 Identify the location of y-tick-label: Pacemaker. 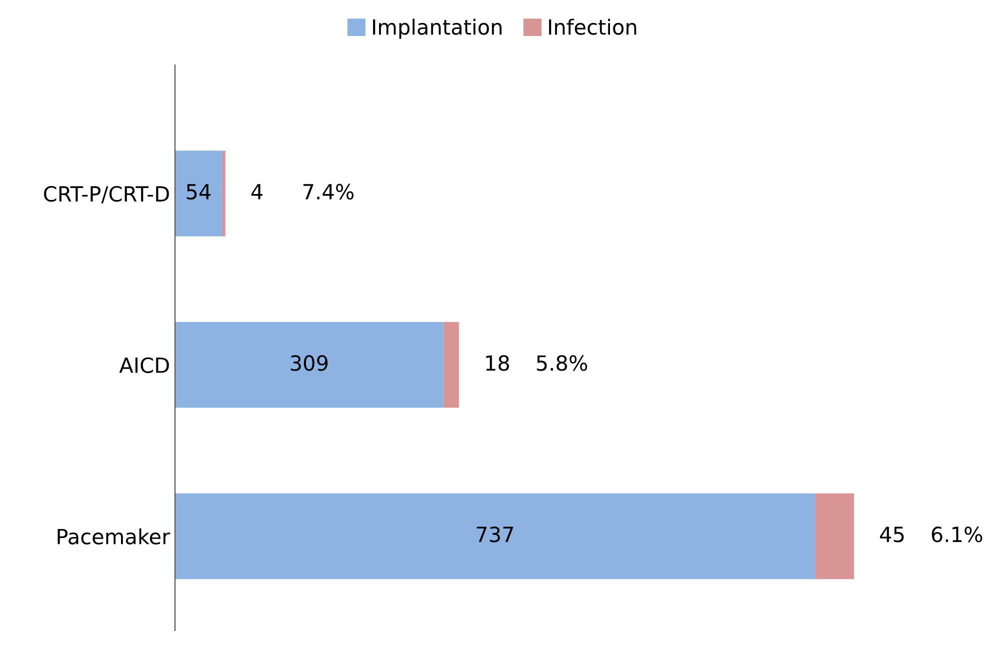
(114, 536).